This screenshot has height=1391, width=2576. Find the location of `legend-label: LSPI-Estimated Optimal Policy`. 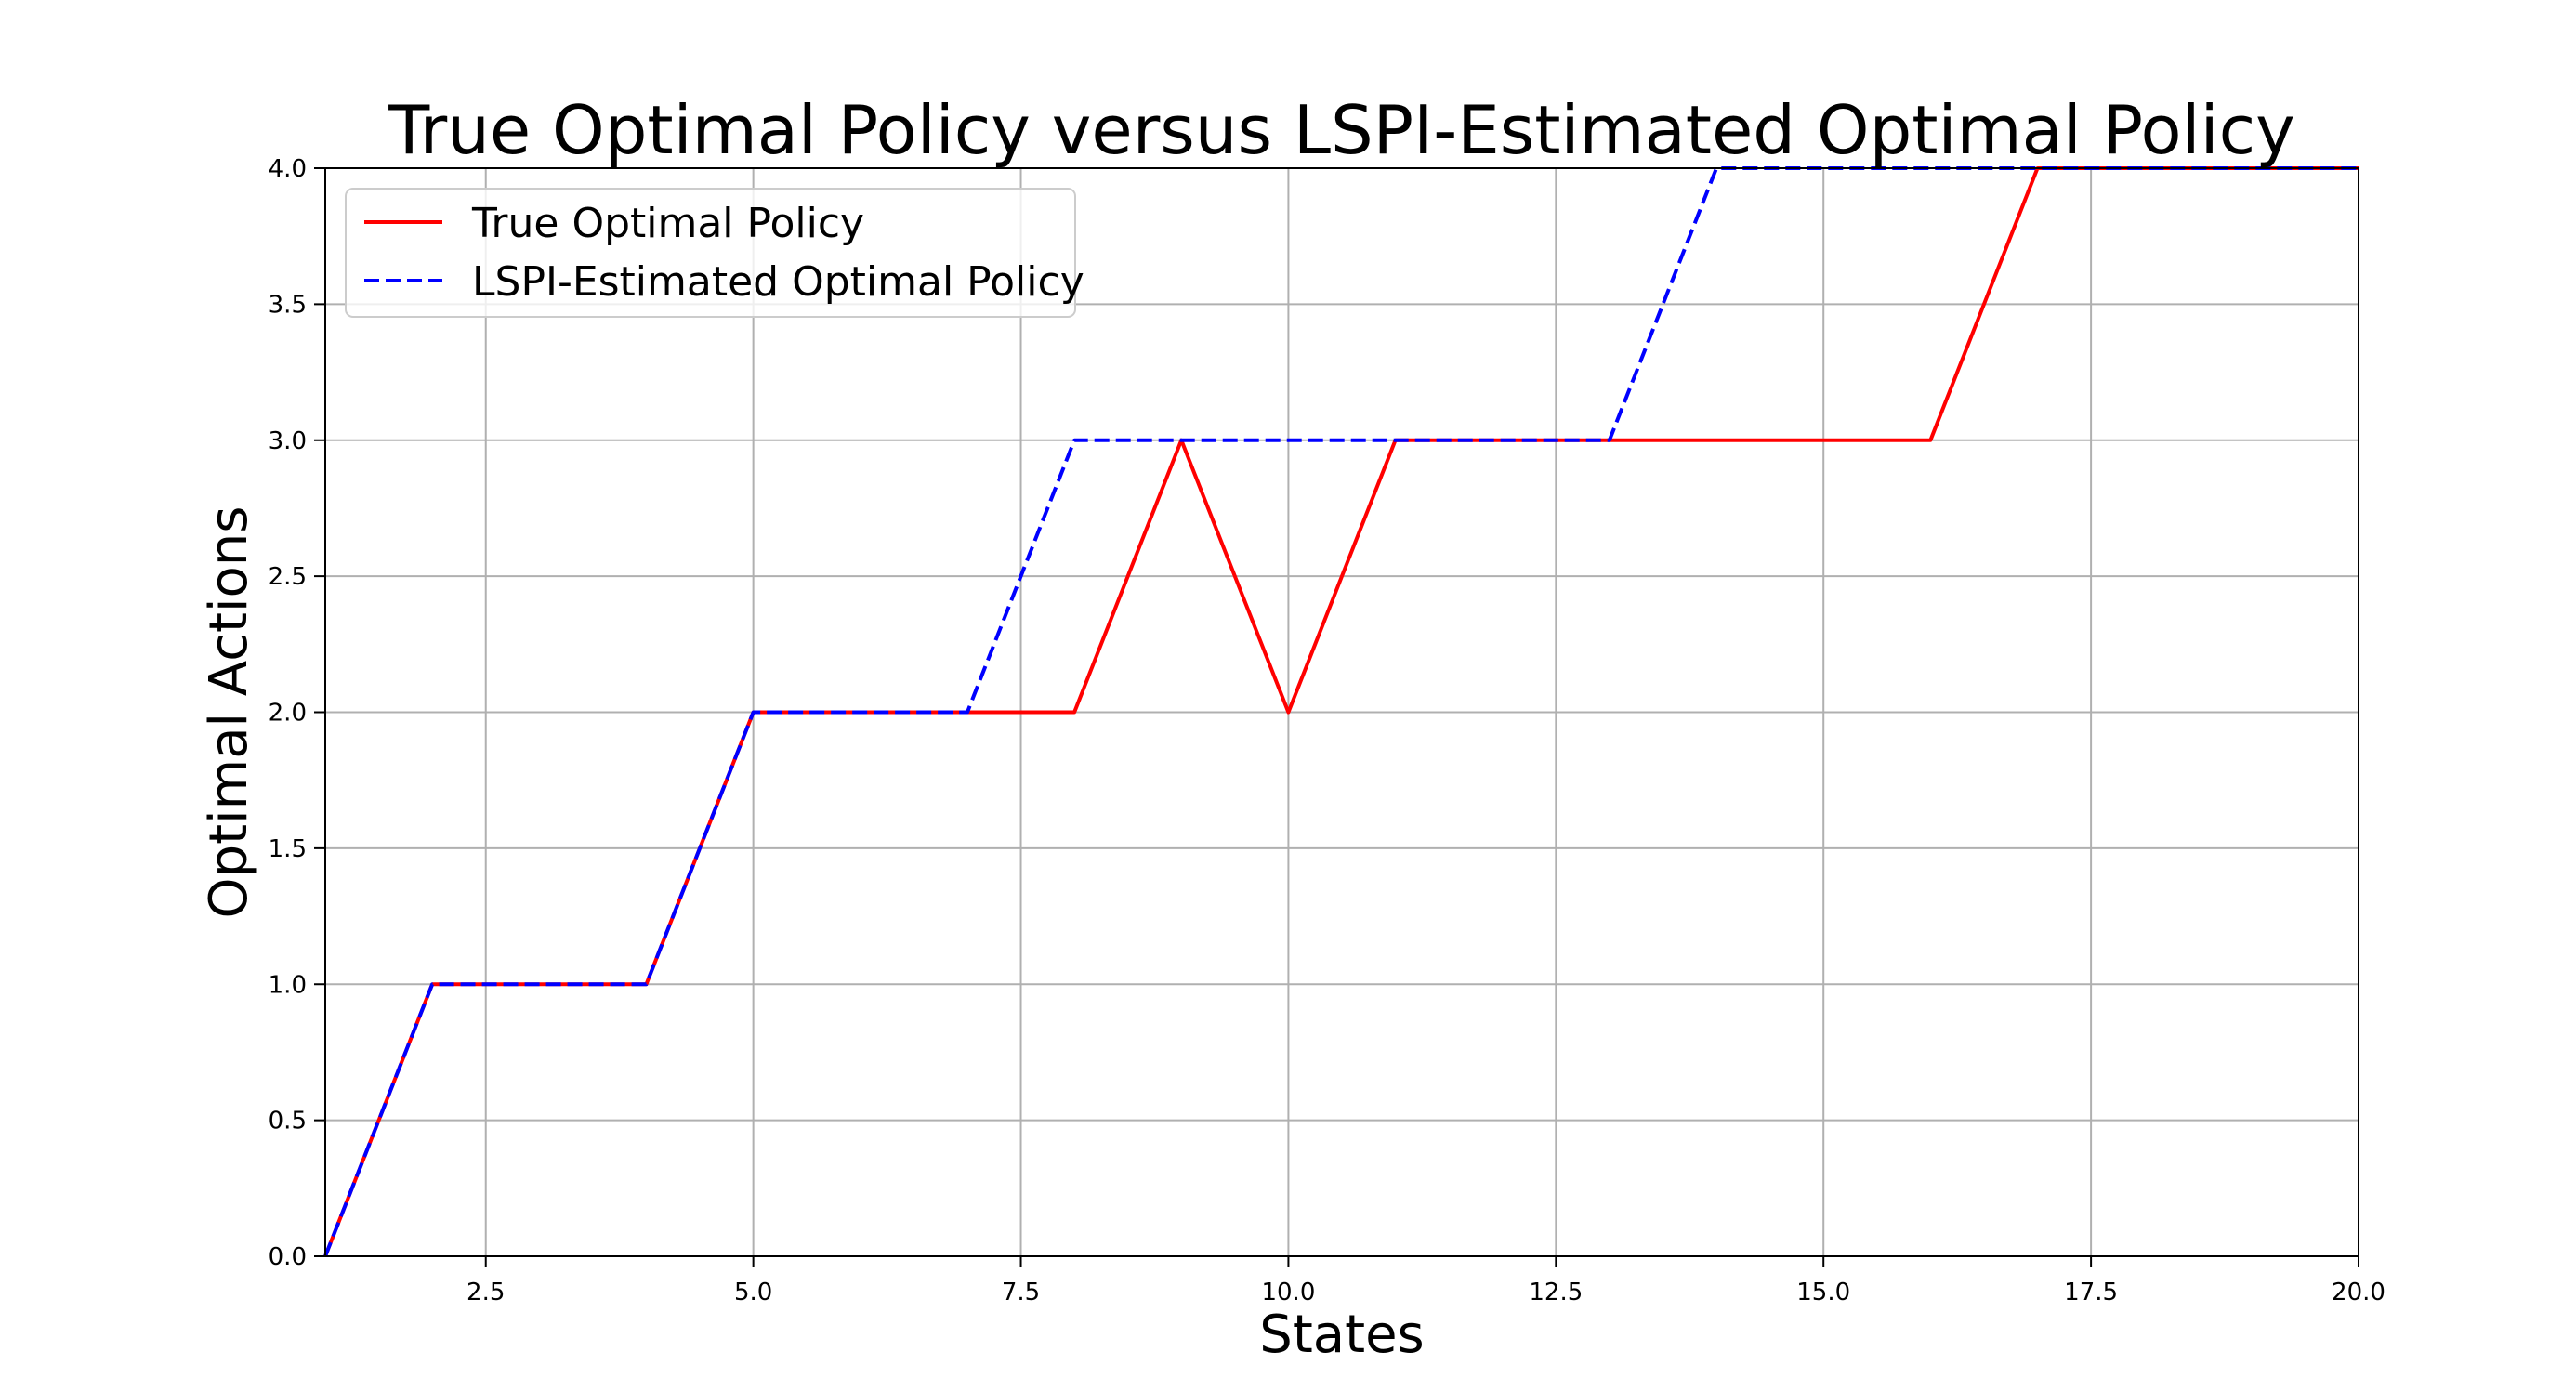

legend-label: LSPI-Estimated Optimal Policy is located at coordinates (778, 282).